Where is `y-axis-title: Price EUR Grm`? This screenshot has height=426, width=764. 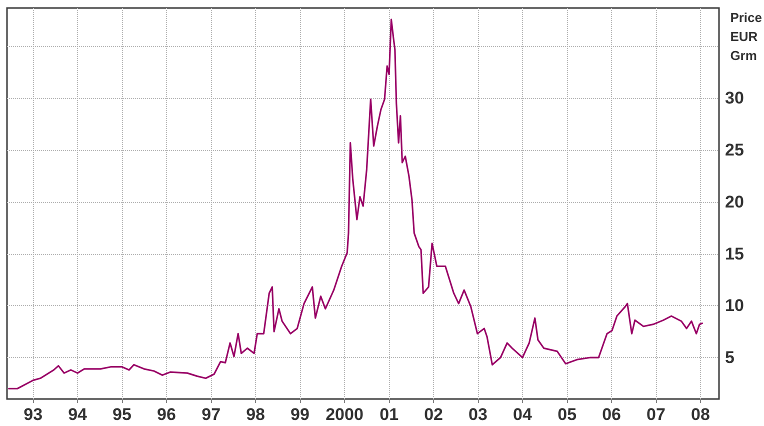
y-axis-title: Price EUR Grm is located at coordinates (746, 36).